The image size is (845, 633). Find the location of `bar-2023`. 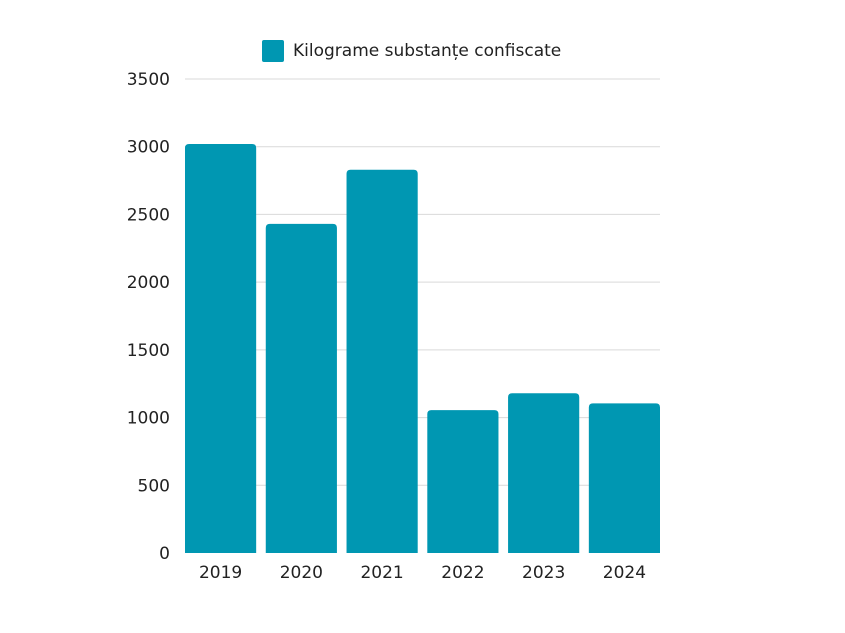

bar-2023 is located at coordinates (544, 473).